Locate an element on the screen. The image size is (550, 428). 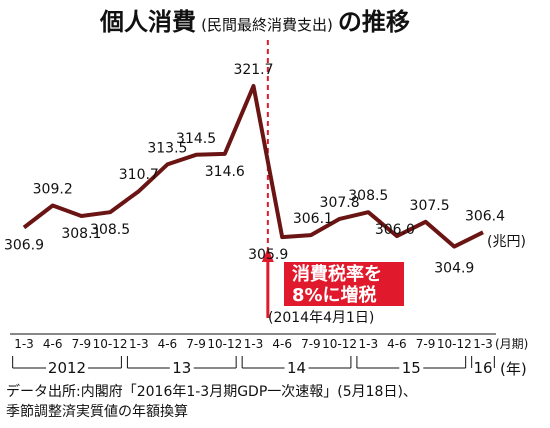
data-label: 307.5 is located at coordinates (430, 206).